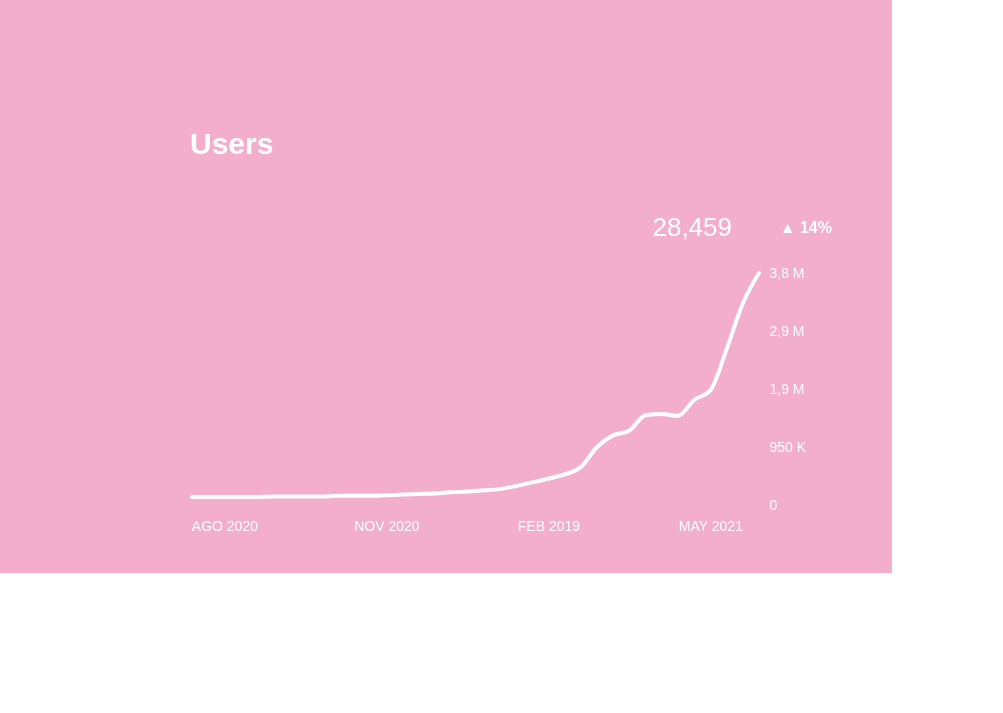 The width and height of the screenshot is (1003, 713). What do you see at coordinates (692, 227) in the screenshot?
I see `text: 28,459` at bounding box center [692, 227].